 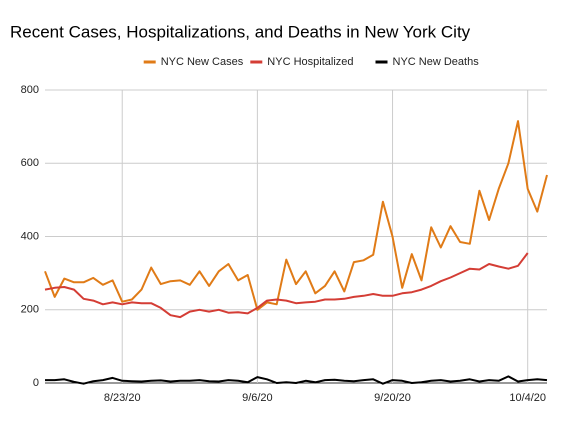 I want to click on legend-label: NYC New Deaths, so click(x=436, y=62).